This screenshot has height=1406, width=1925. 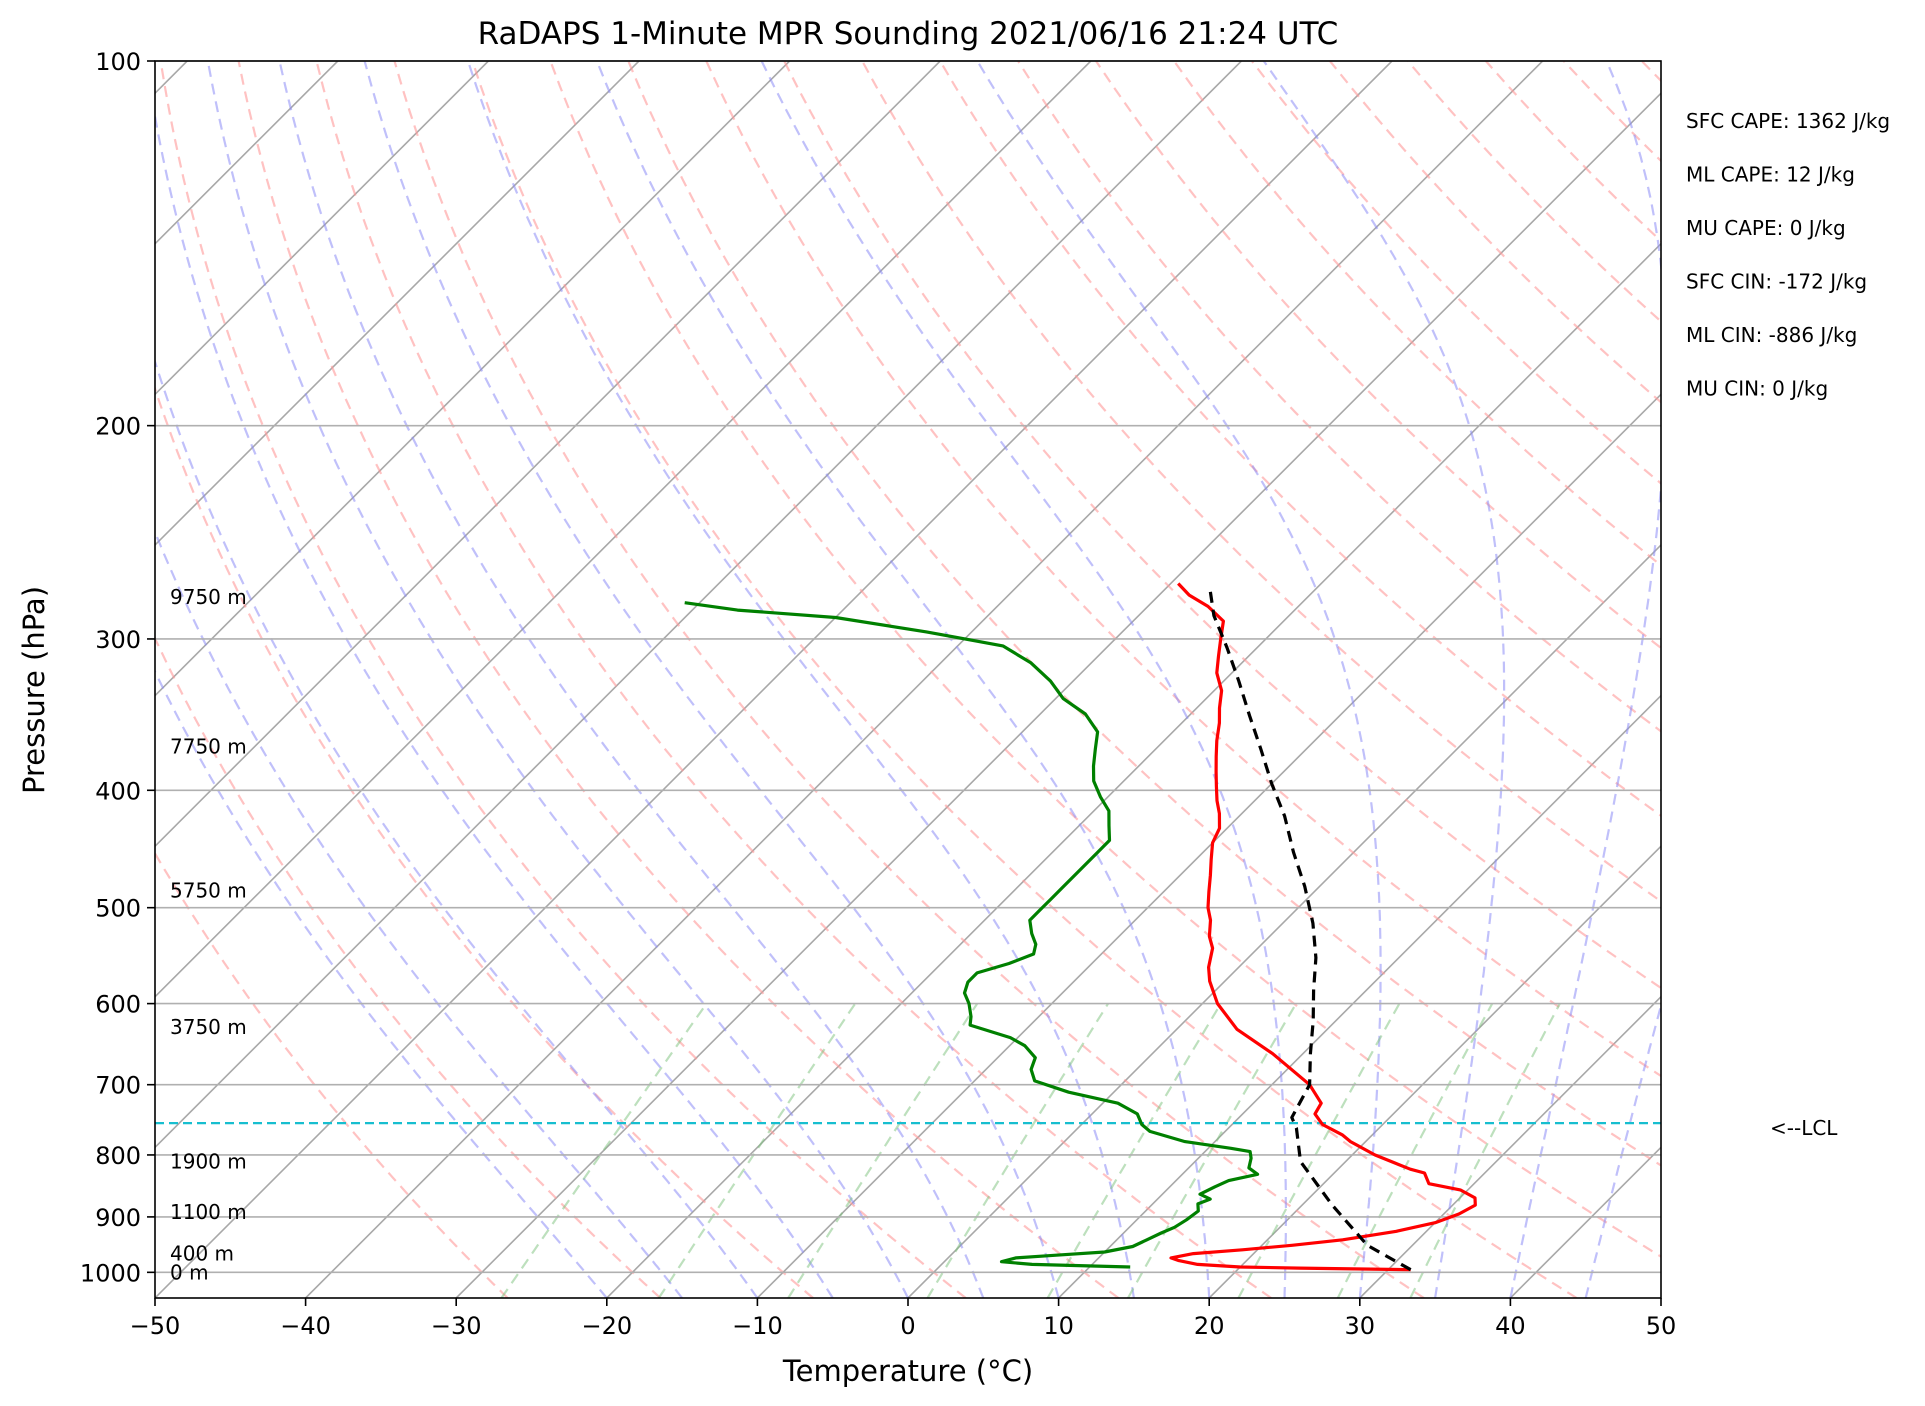 I want to click on x-tick-label: −10, so click(x=757, y=1326).